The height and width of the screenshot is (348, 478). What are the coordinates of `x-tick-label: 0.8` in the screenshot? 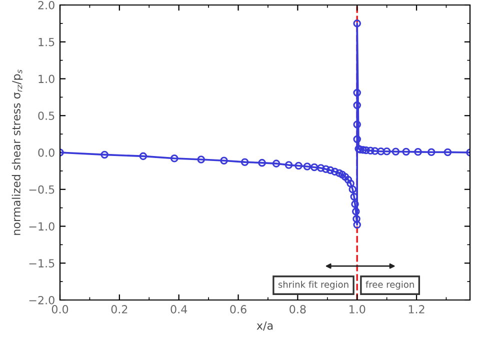 It's located at (298, 309).